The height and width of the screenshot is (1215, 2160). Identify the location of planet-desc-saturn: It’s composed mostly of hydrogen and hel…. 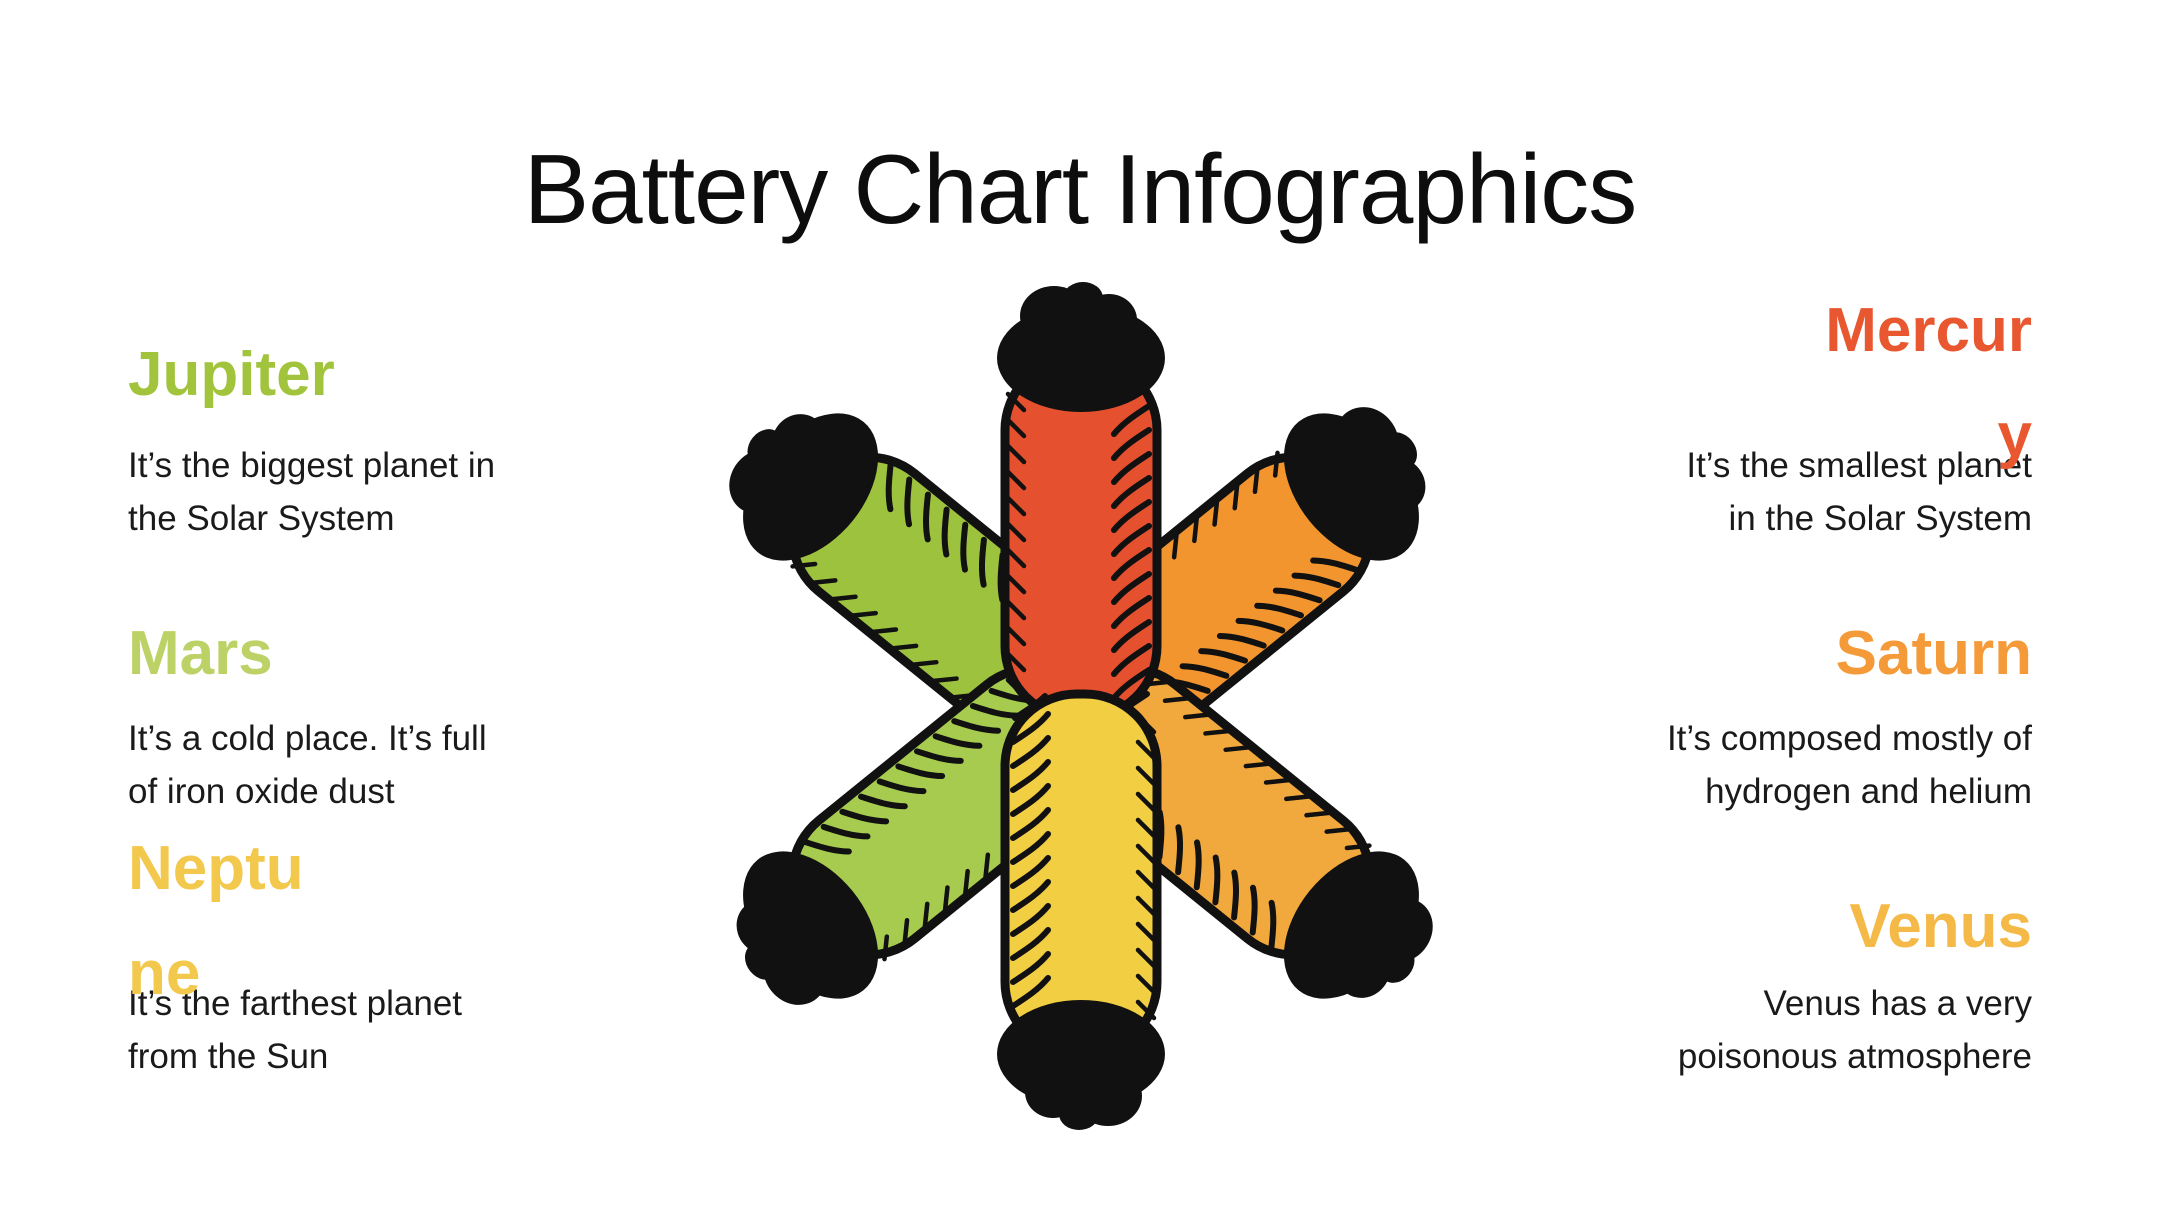
(1849, 765).